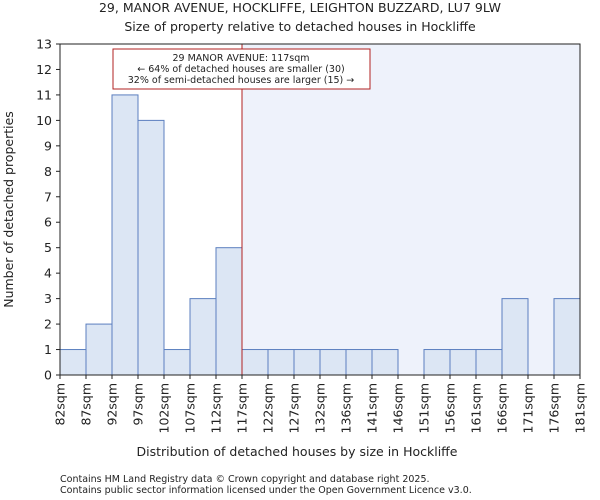 Image resolution: width=600 pixels, height=500 pixels. What do you see at coordinates (86, 404) in the screenshot?
I see `x-tick-label: 87sqm` at bounding box center [86, 404].